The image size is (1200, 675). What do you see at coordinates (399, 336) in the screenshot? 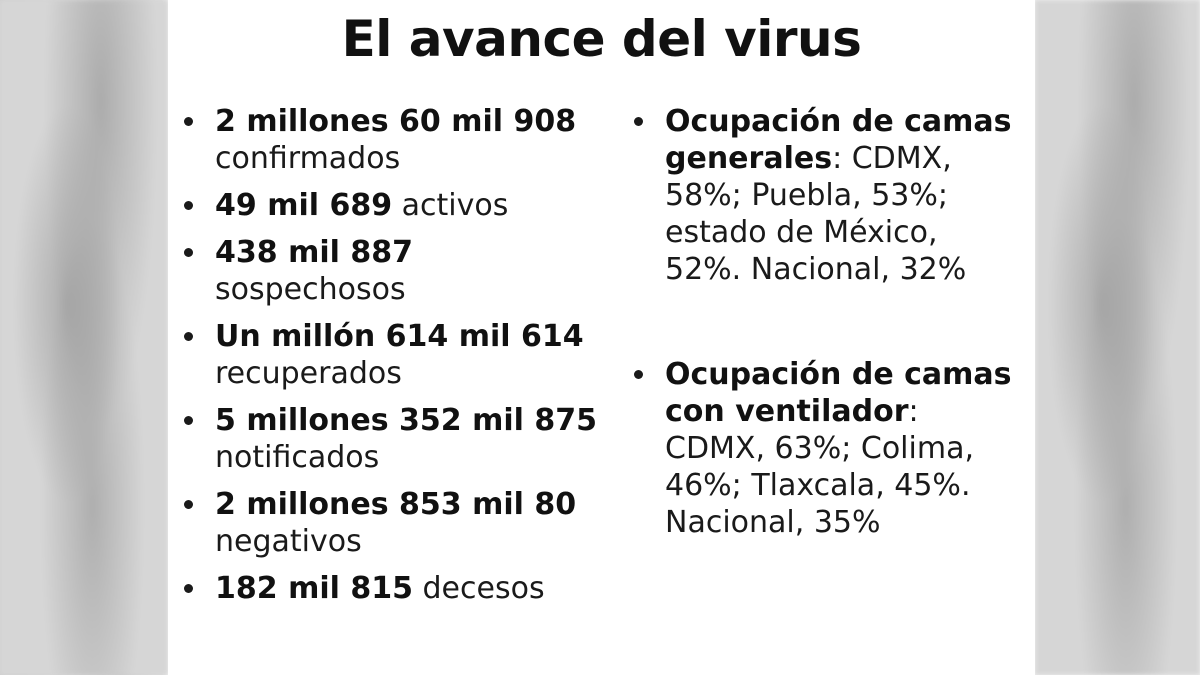
I see `stat-value: Un millón 614 mil 614` at bounding box center [399, 336].